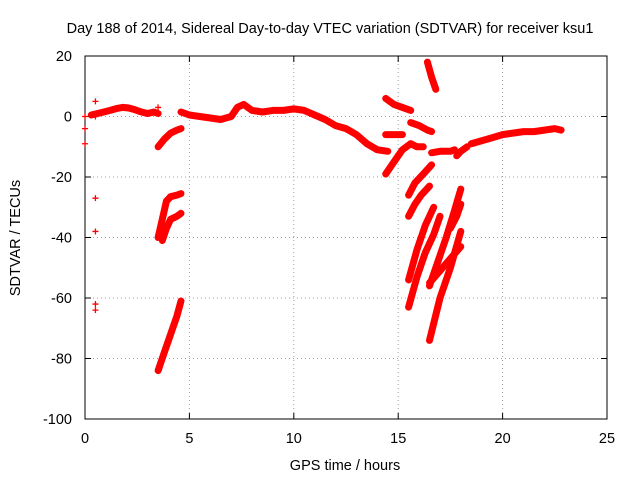 The height and width of the screenshot is (485, 640). Describe the element at coordinates (124, 111) in the screenshot. I see `series-main-track-a` at that location.